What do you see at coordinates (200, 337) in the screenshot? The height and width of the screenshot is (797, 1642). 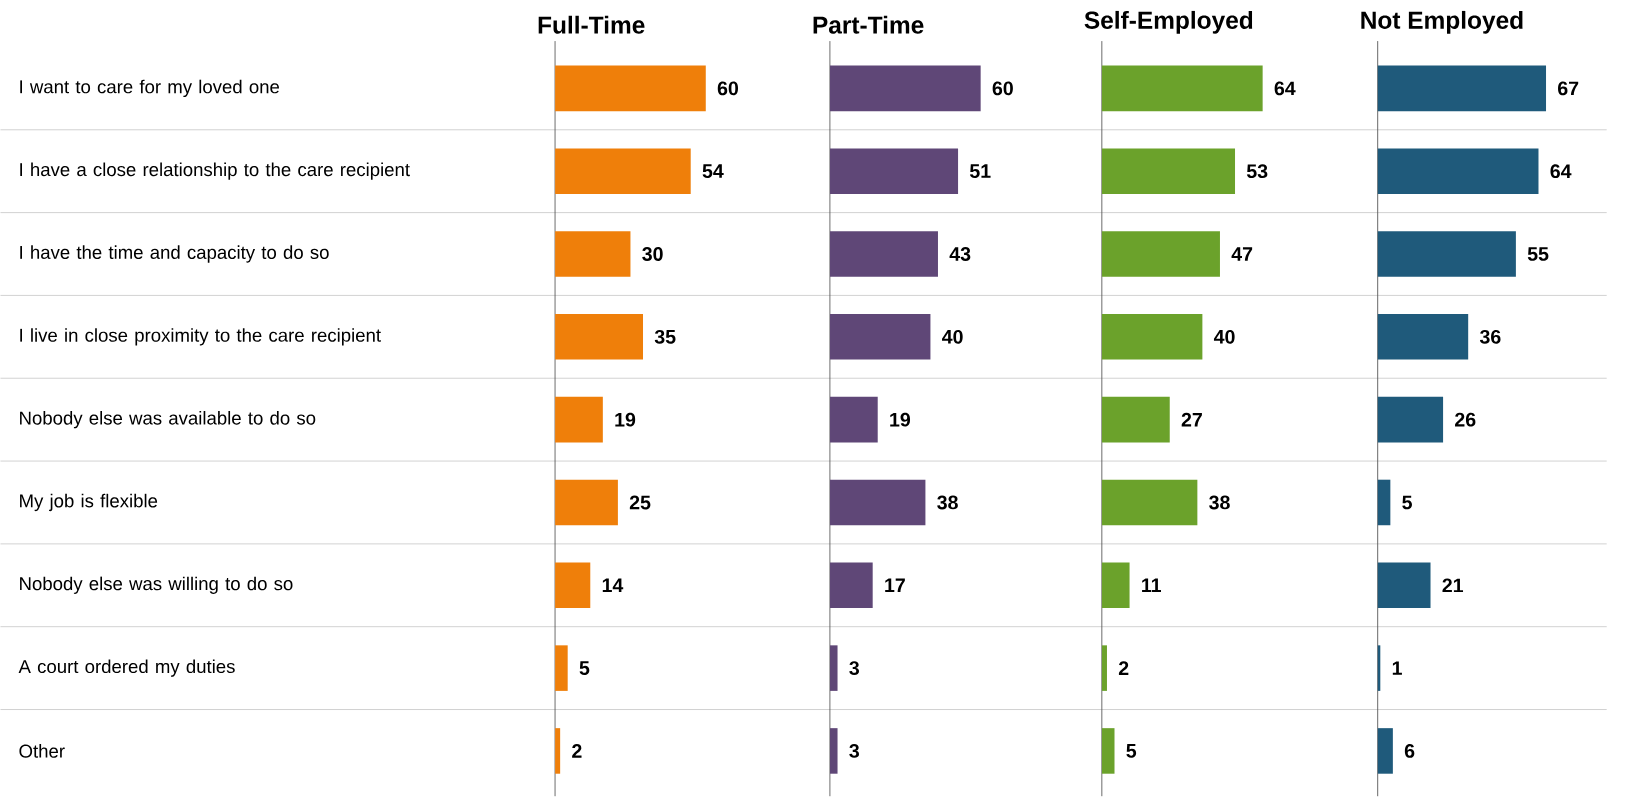 I see `y-tick-label: I live in close proximity to the care recipient` at bounding box center [200, 337].